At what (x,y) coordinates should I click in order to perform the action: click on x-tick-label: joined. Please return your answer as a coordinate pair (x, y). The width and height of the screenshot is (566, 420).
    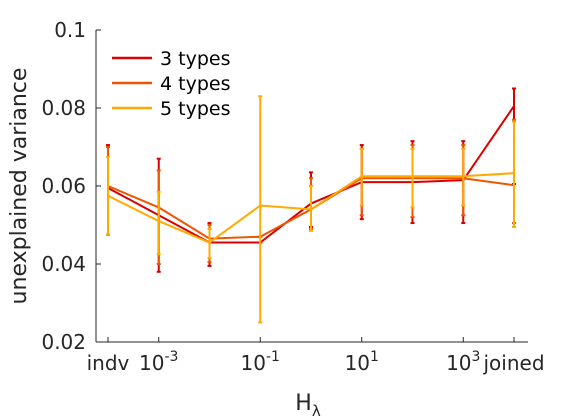
    Looking at the image, I should click on (513, 363).